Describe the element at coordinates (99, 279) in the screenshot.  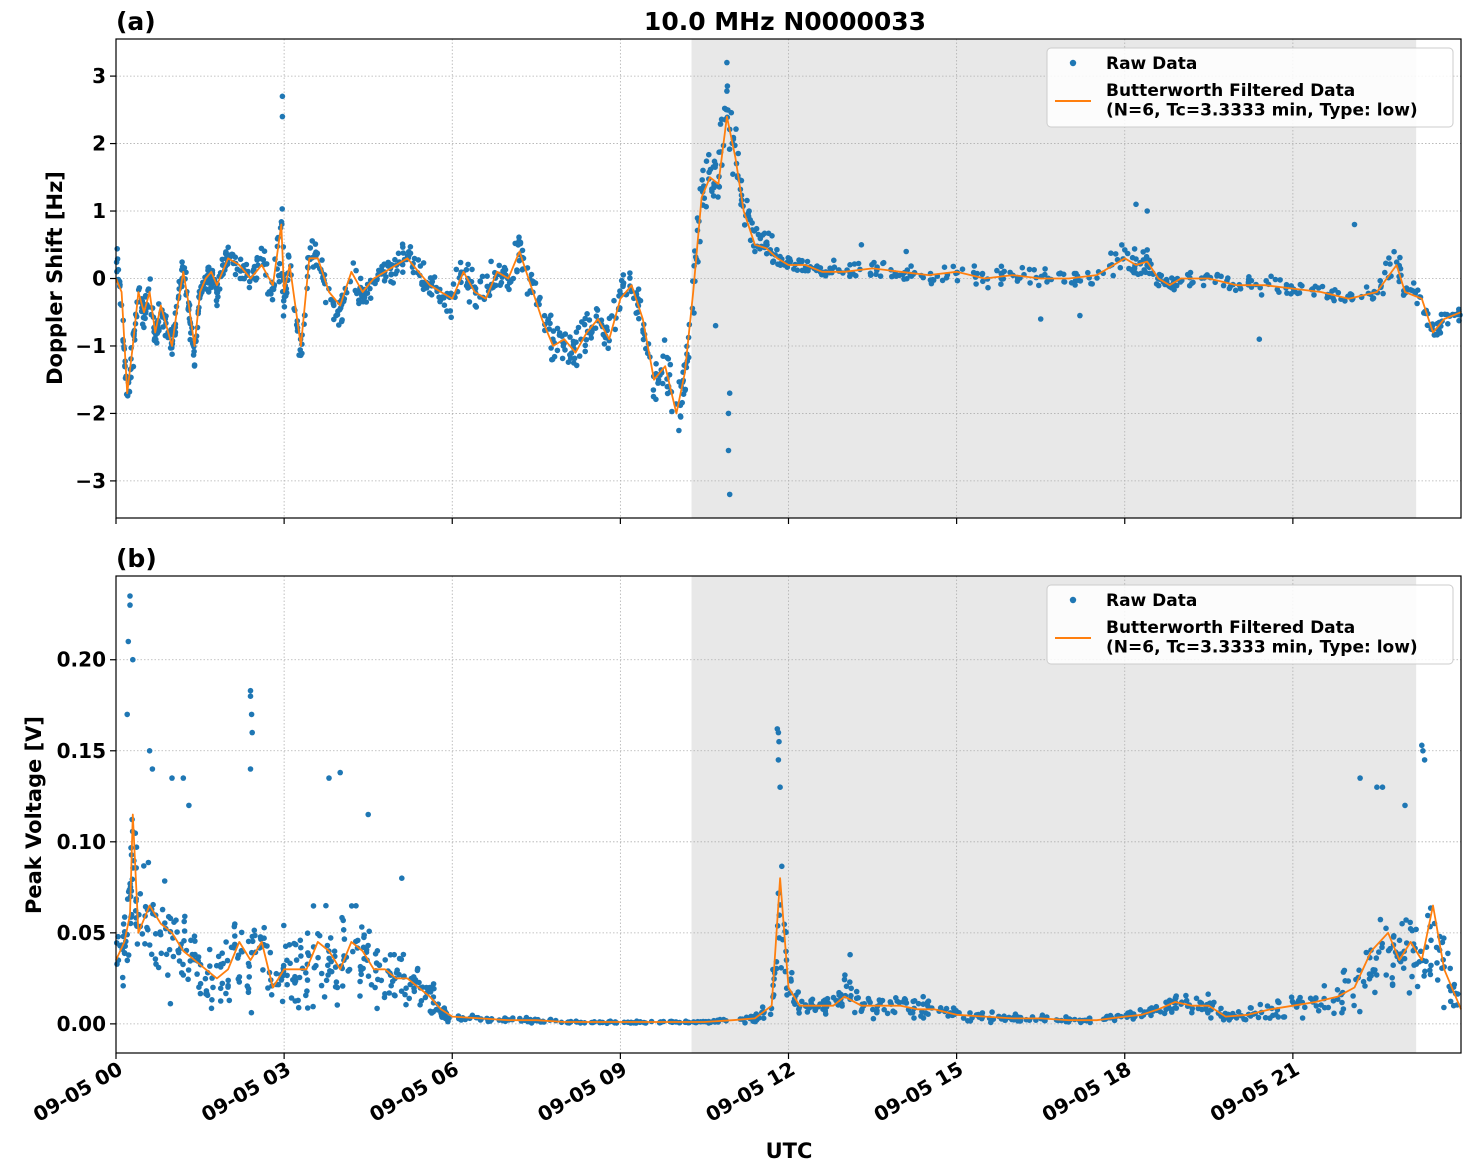
I see `y-tick-label: 0` at that location.